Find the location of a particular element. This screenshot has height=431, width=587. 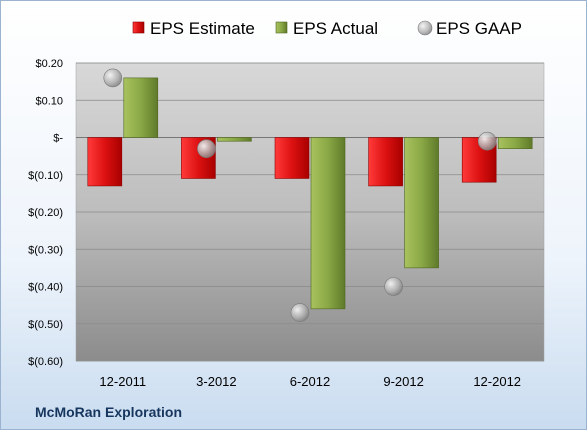

y-tick-label: $(0.60) is located at coordinates (45, 362).